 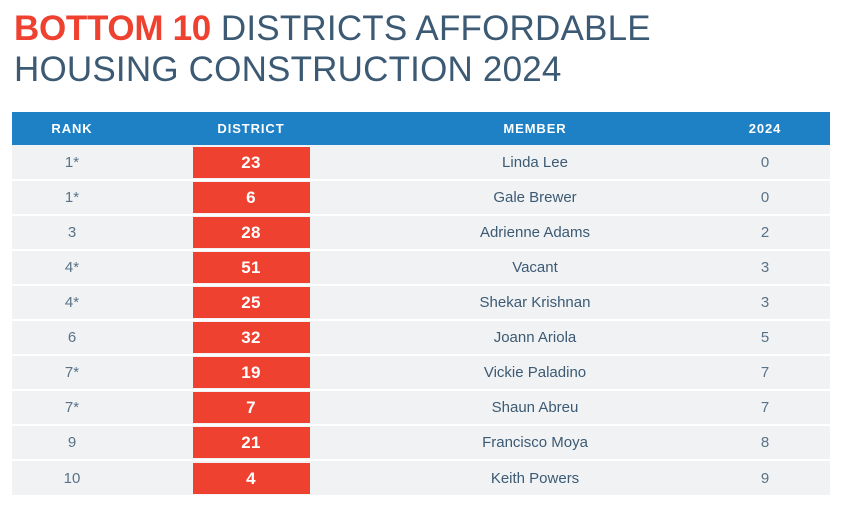 I want to click on table-row: 6 32 Joann Ariola 5, so click(x=421, y=337).